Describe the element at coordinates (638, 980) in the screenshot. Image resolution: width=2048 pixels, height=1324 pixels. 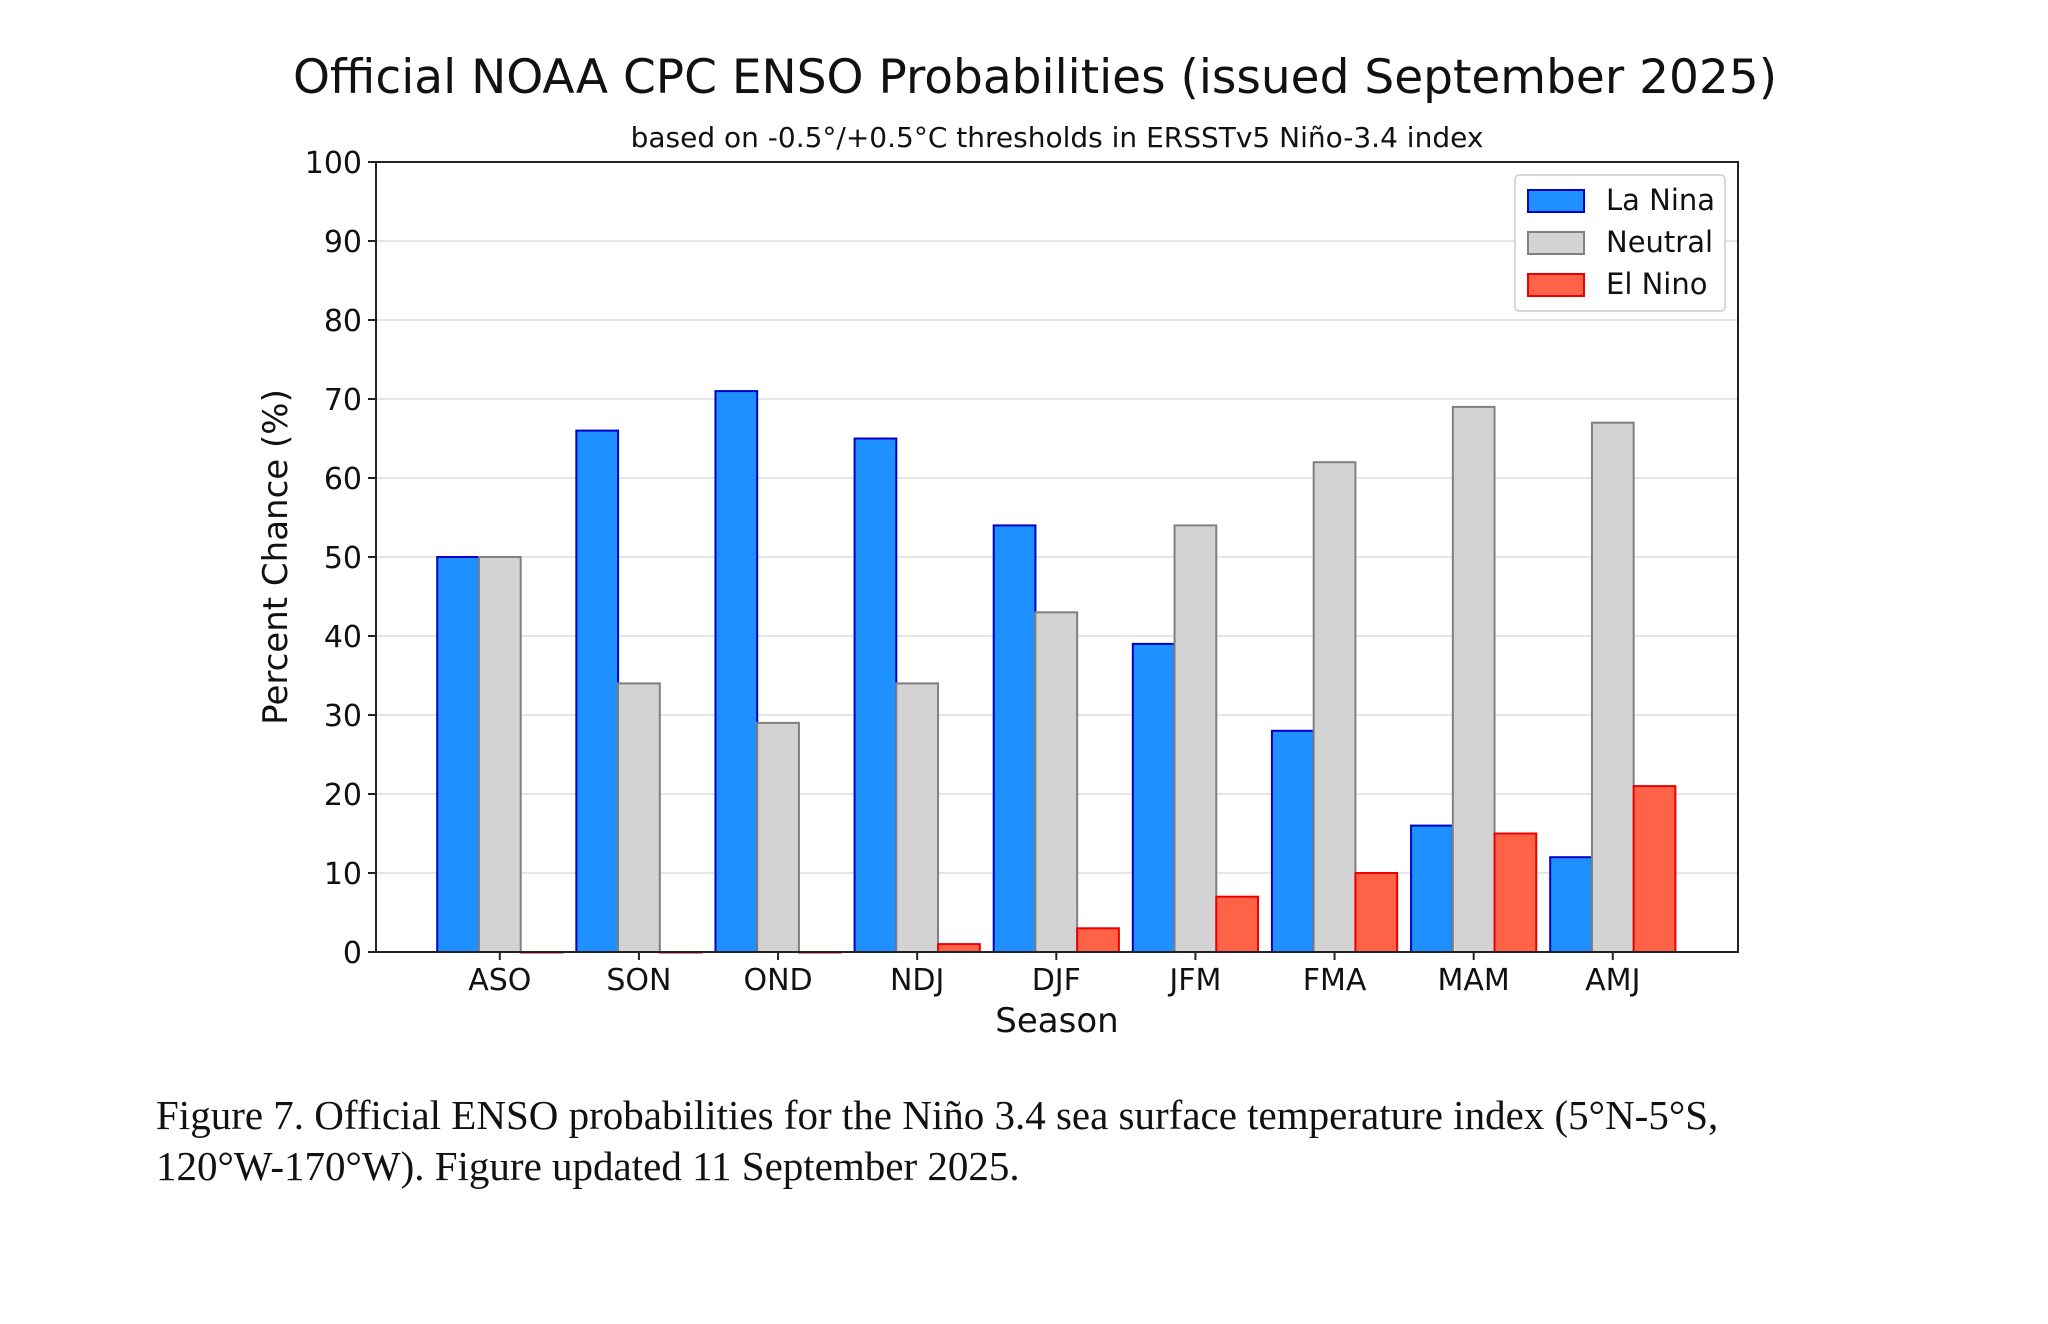
I see `x-tick-label: SON` at that location.